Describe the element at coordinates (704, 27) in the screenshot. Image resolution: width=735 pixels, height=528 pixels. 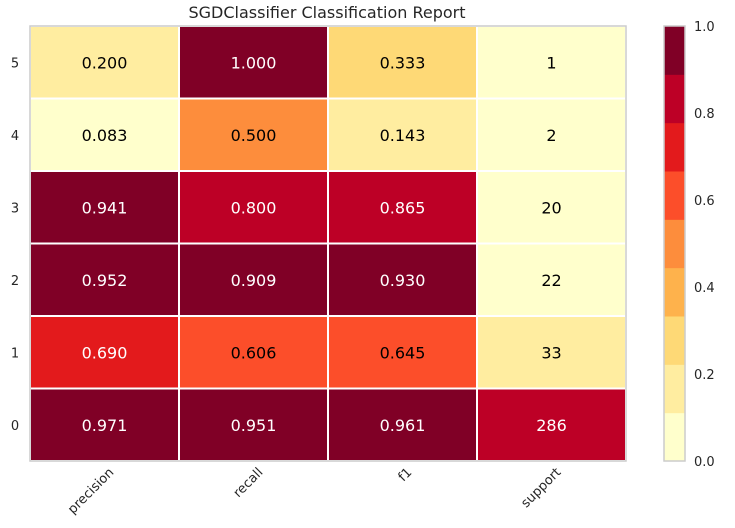
I see `colorbar-tick-label: 1.0` at that location.